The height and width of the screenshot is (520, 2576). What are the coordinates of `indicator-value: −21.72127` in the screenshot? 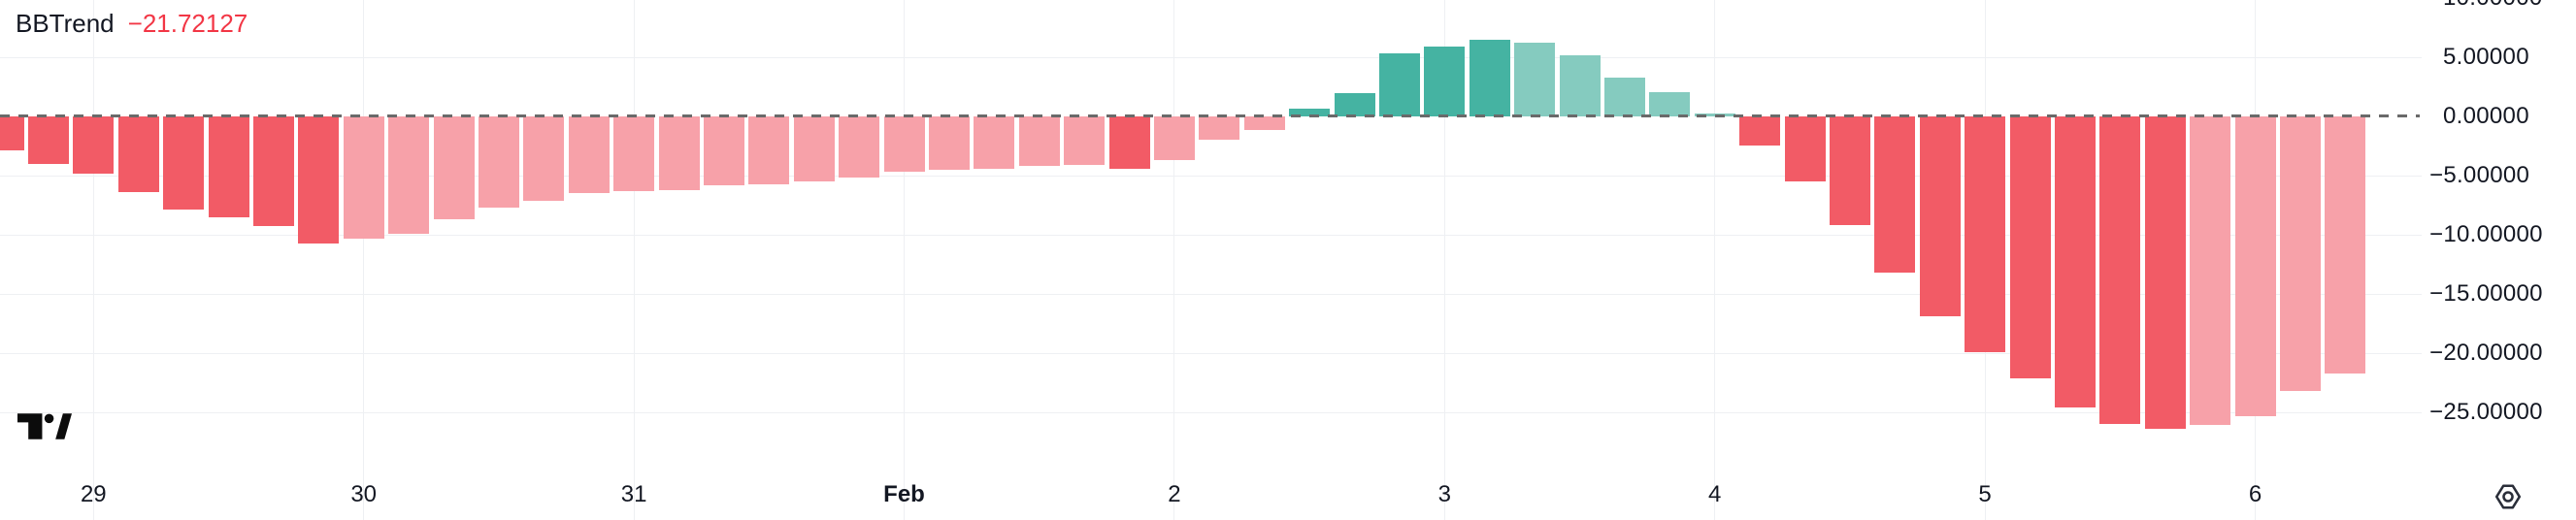 It's located at (187, 23).